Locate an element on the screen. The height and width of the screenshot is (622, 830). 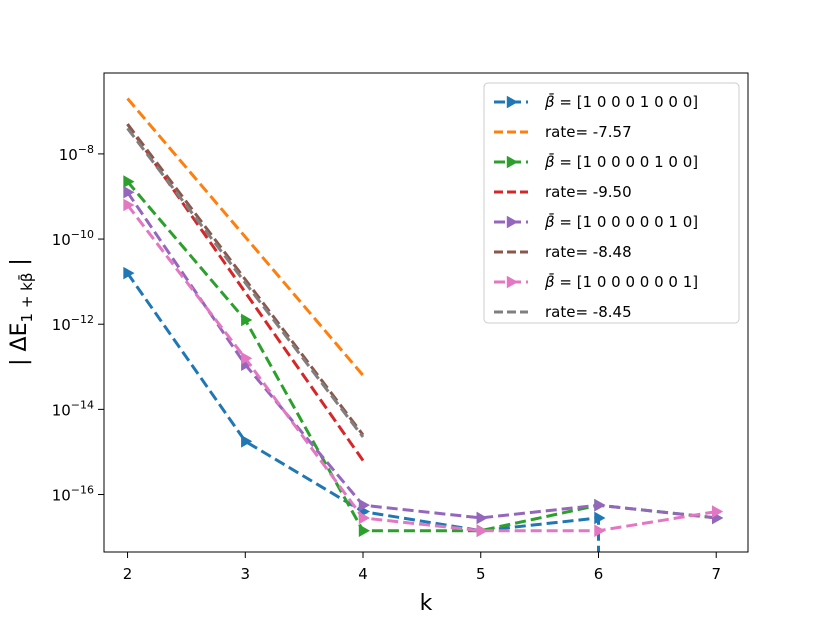
y-tick-label: 10−10 is located at coordinates (73, 238).